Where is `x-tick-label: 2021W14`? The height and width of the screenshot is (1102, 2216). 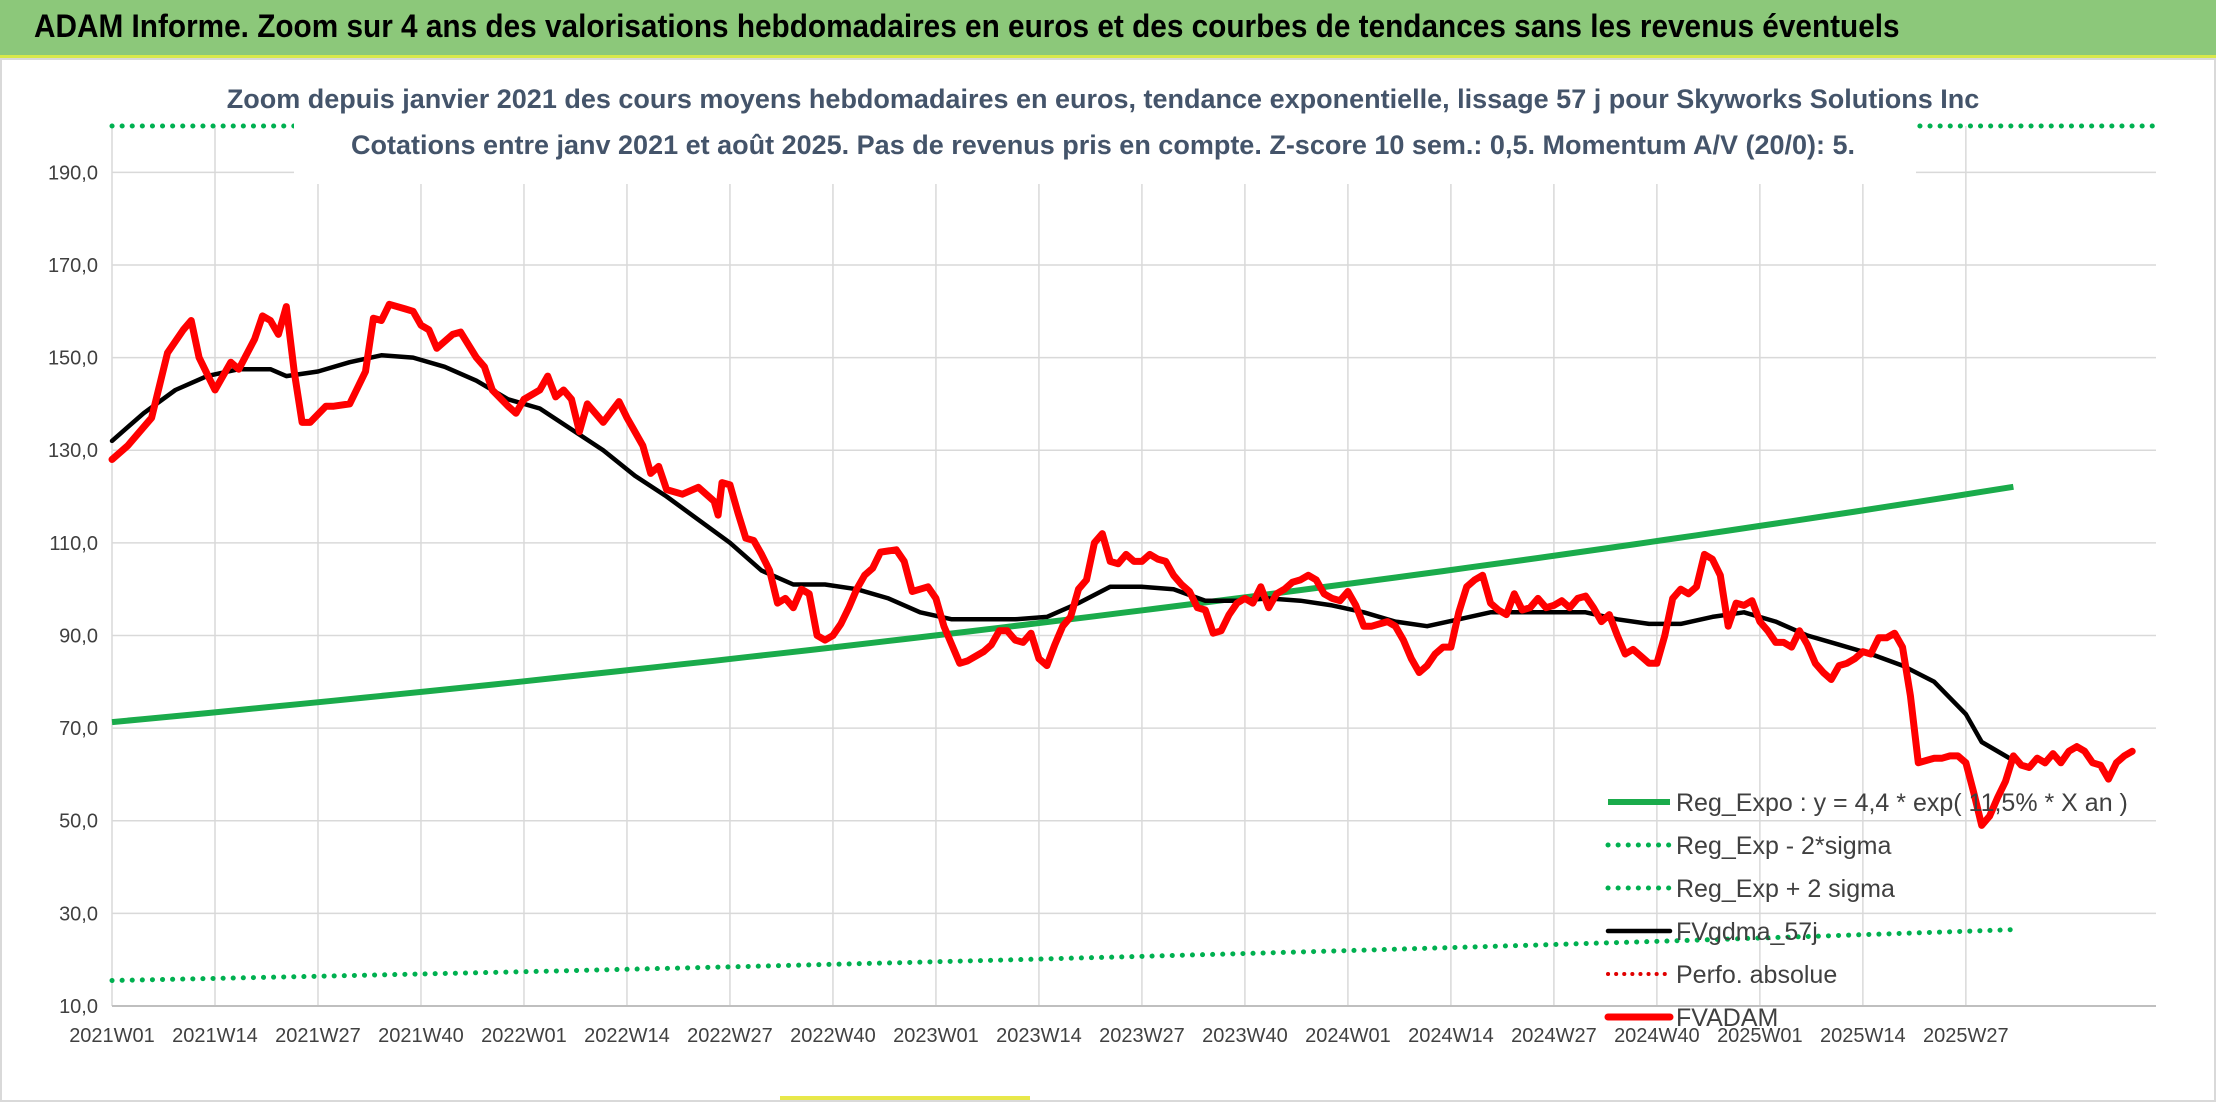
x-tick-label: 2021W14 is located at coordinates (215, 1036).